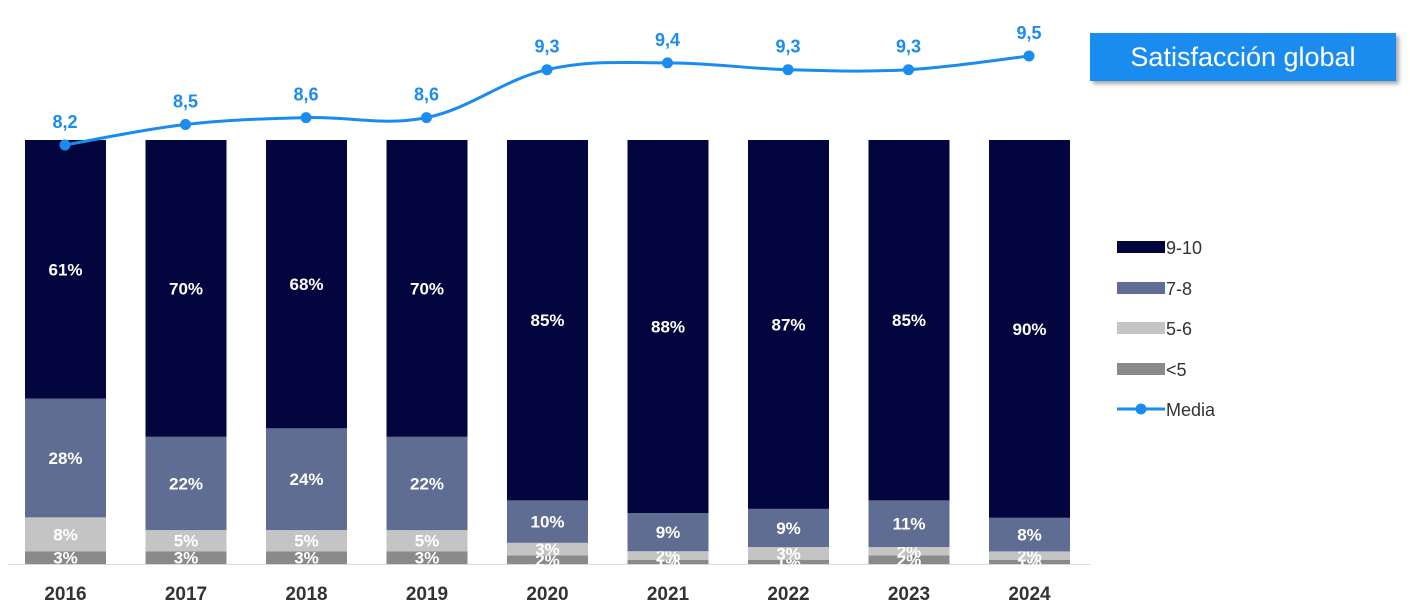  What do you see at coordinates (1179, 329) in the screenshot?
I see `legend-label: 5-6` at bounding box center [1179, 329].